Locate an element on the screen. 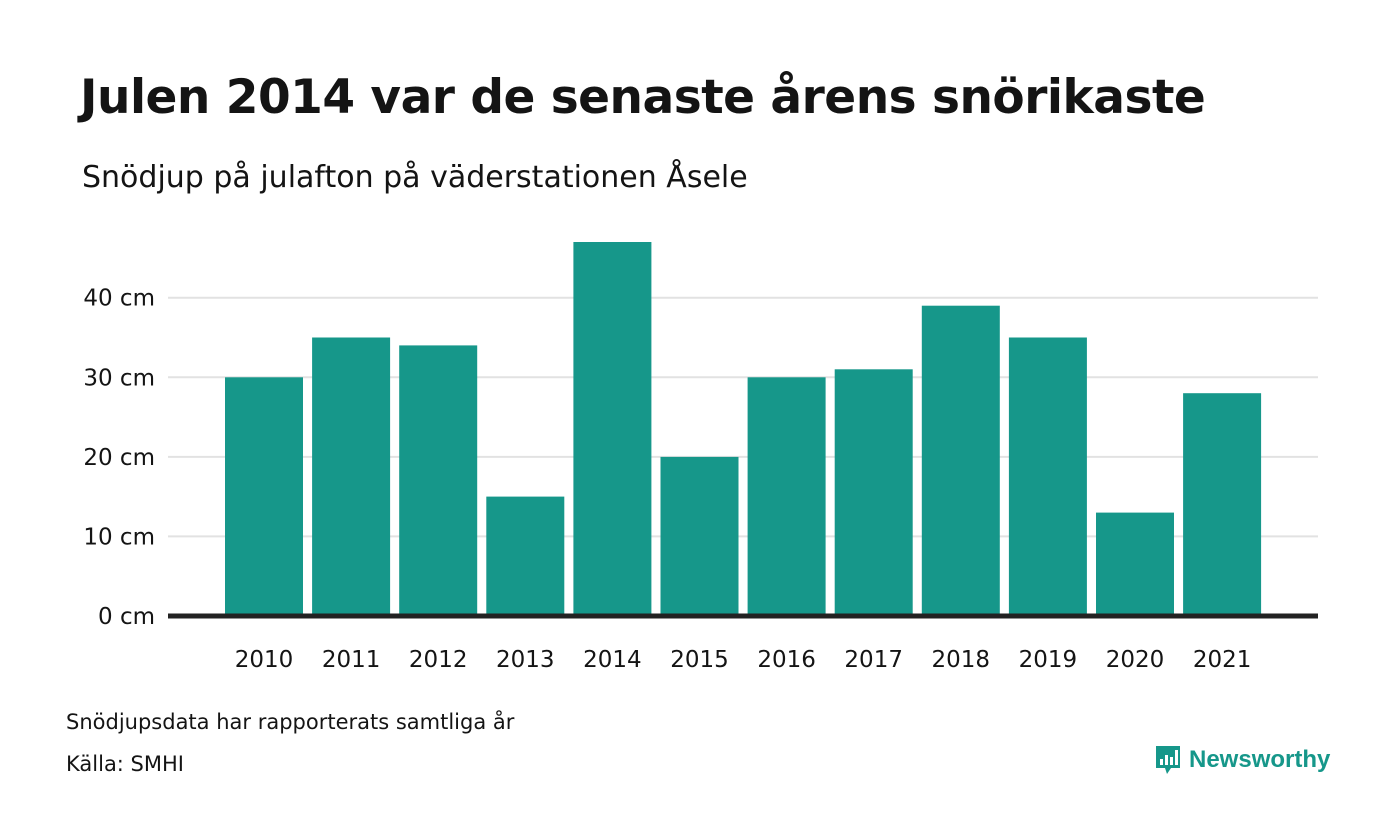 The image size is (1400, 840). x-tick-label: 2018 is located at coordinates (961, 660).